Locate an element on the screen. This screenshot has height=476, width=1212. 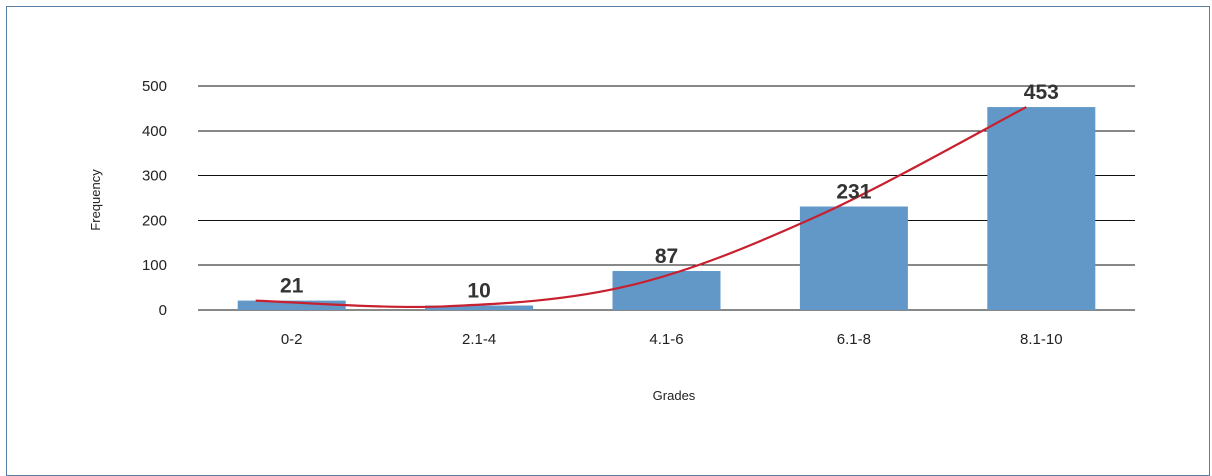
x-axis-label: Grades is located at coordinates (674, 395).